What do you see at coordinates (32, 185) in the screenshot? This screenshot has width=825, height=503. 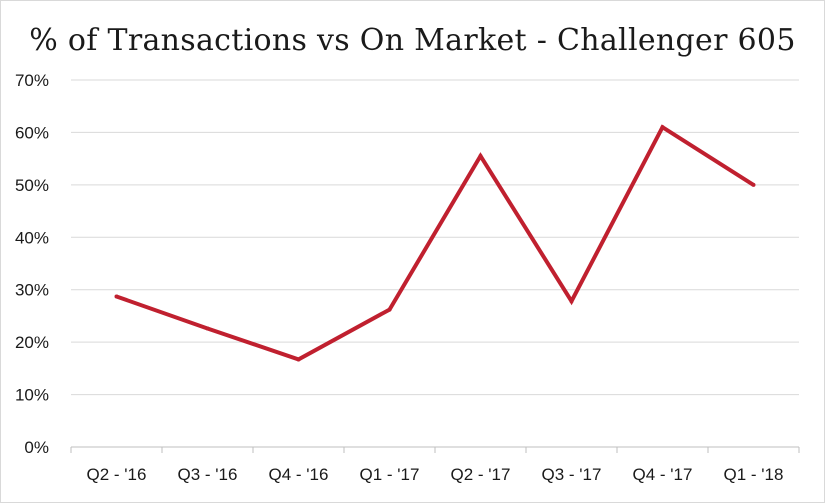 I see `y-tick-label: 50%` at bounding box center [32, 185].